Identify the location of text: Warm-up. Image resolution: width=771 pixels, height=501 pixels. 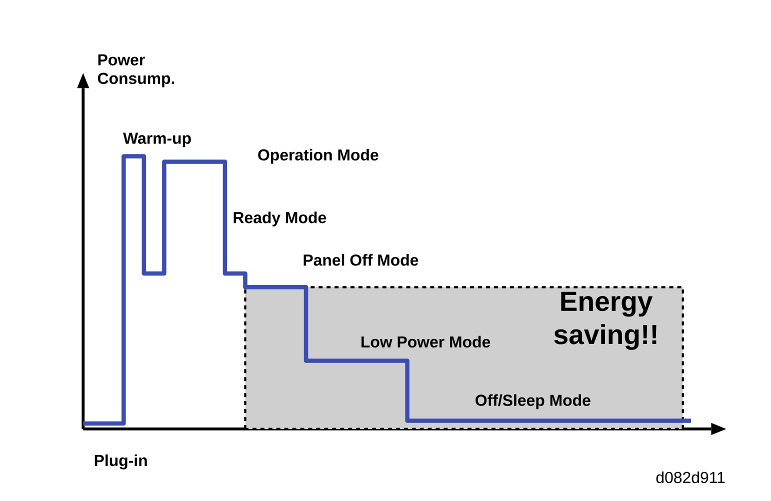
(157, 140).